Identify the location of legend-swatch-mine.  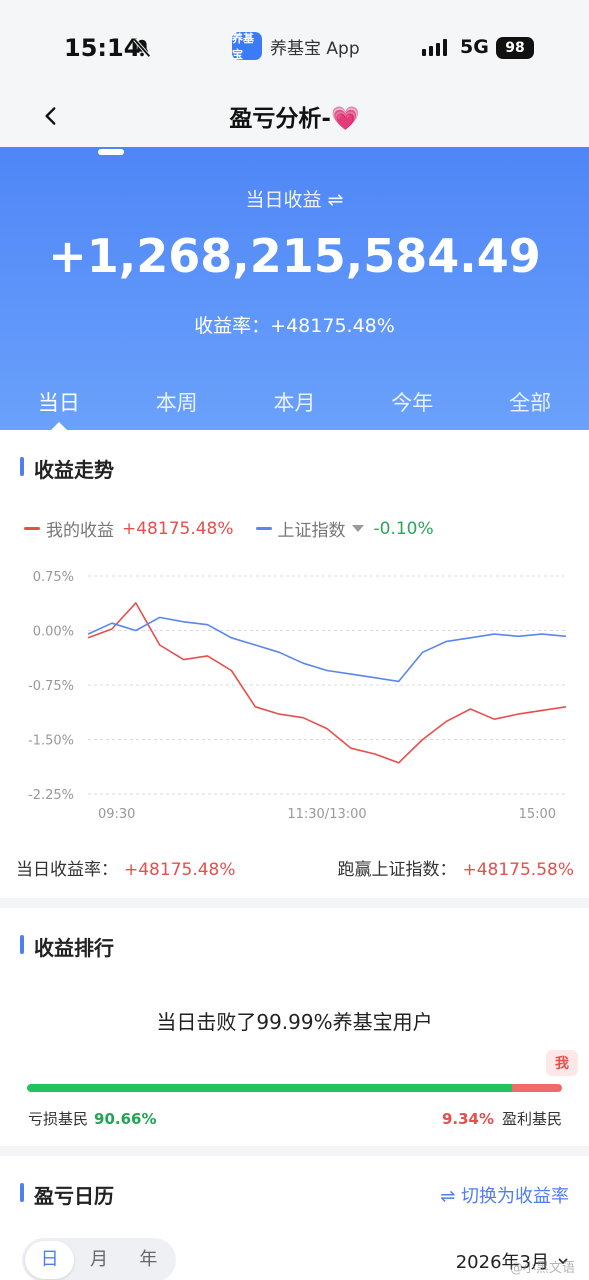
(32, 528).